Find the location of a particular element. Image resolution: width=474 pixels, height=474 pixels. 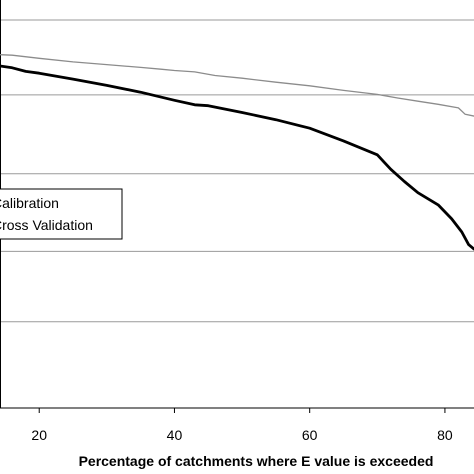

x-axis-ticks: 20 40 60 80 is located at coordinates (242, 425).